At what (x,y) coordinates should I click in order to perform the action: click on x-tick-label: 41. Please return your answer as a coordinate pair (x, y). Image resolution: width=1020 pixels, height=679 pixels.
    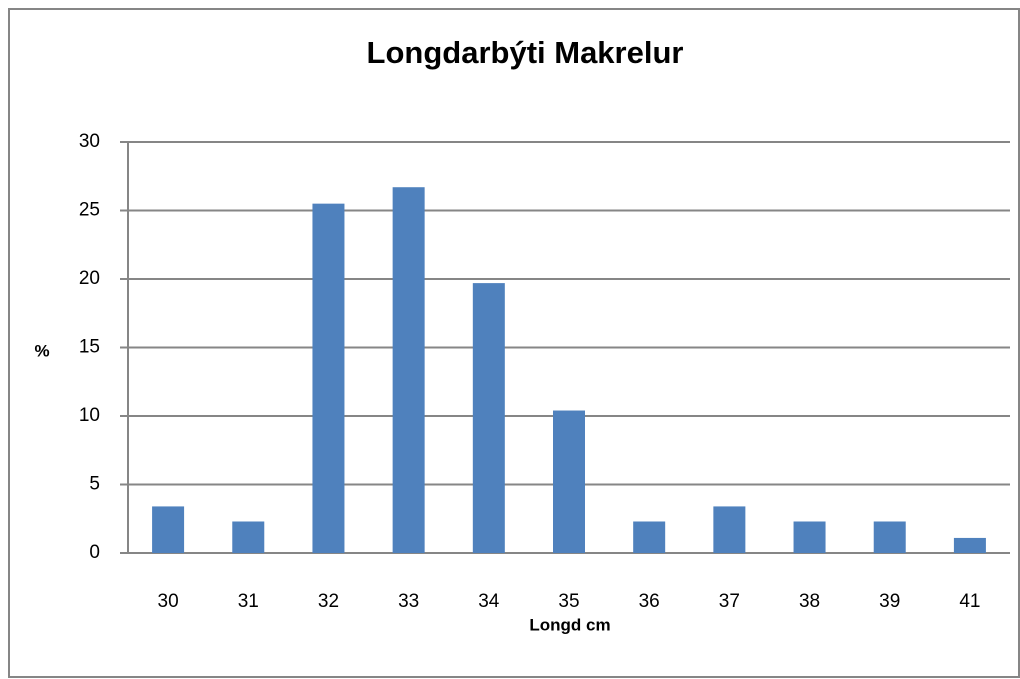
    Looking at the image, I should click on (969, 601).